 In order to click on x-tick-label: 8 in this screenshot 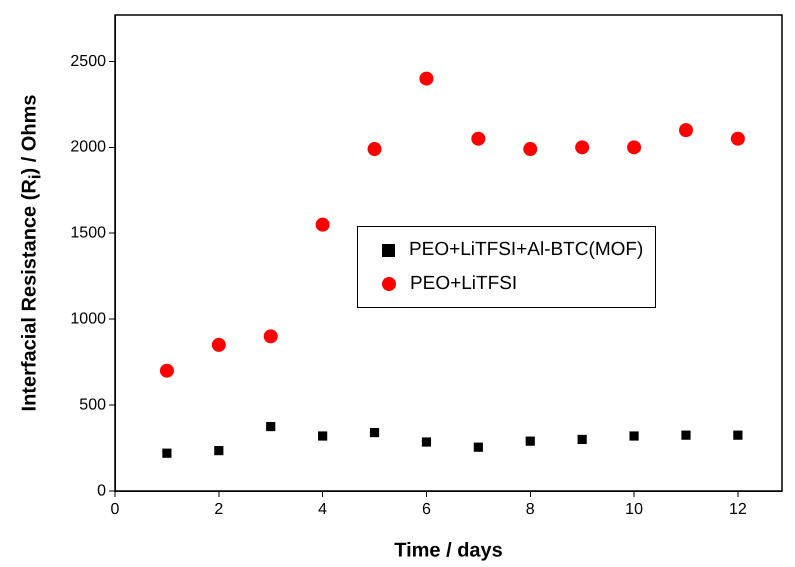, I will do `click(530, 509)`.